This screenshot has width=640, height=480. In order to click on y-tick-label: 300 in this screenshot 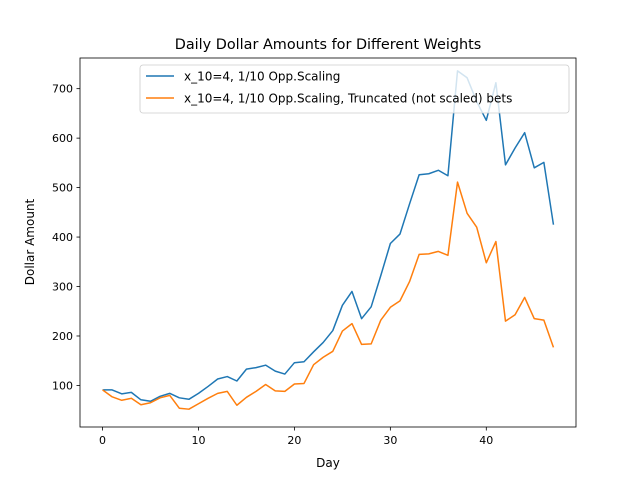, I will do `click(62, 287)`.